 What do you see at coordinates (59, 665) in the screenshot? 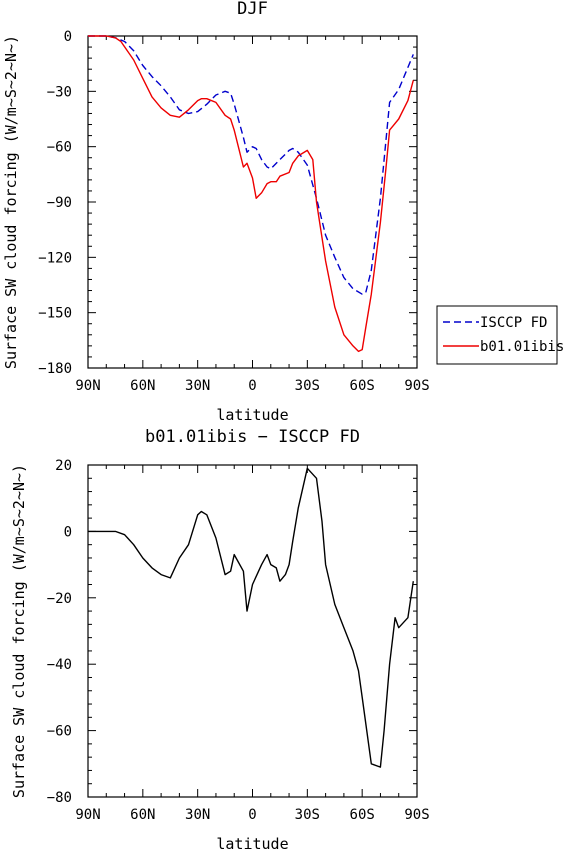
I see `y-tick-label: −40` at bounding box center [59, 665].